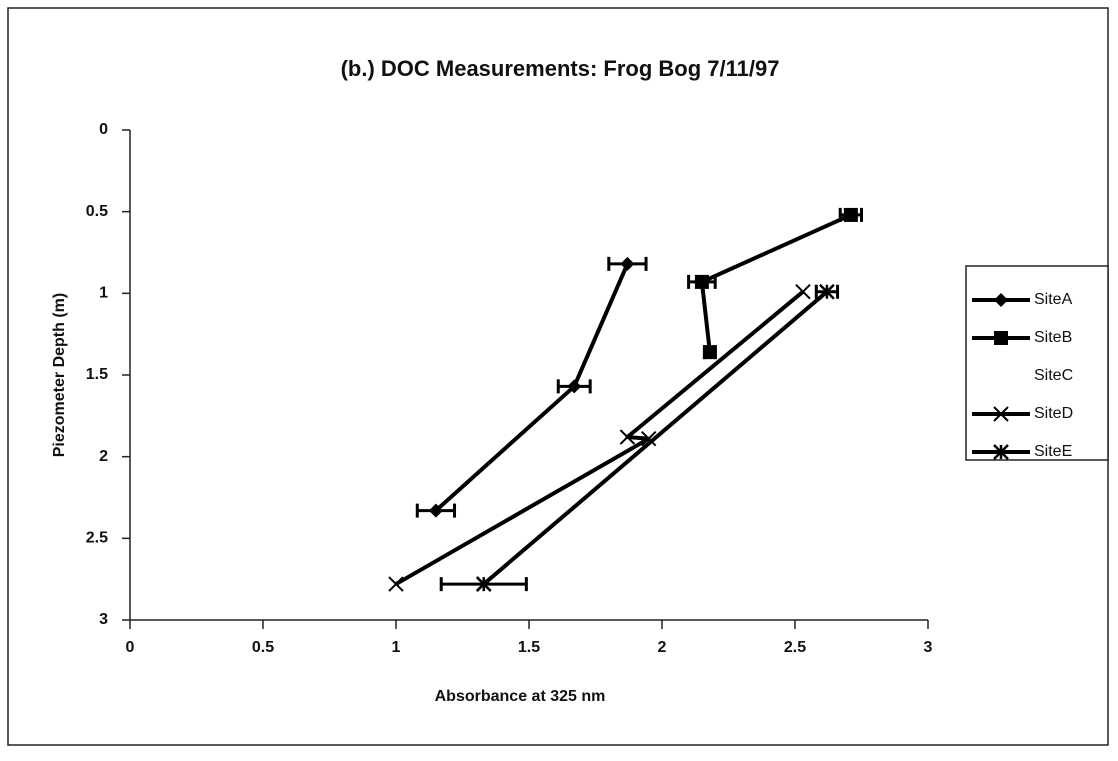 This screenshot has width=1118, height=761. I want to click on x-tick-label: 1.5, so click(529, 647).